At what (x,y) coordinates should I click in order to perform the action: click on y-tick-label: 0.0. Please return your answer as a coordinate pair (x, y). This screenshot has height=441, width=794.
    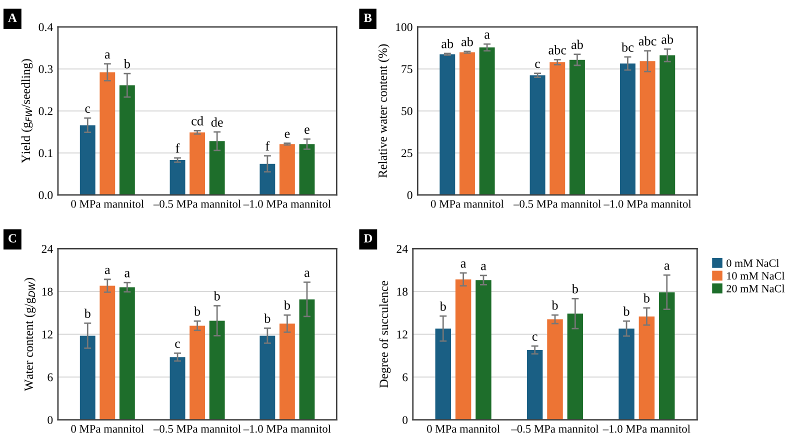
    Looking at the image, I should click on (45, 195).